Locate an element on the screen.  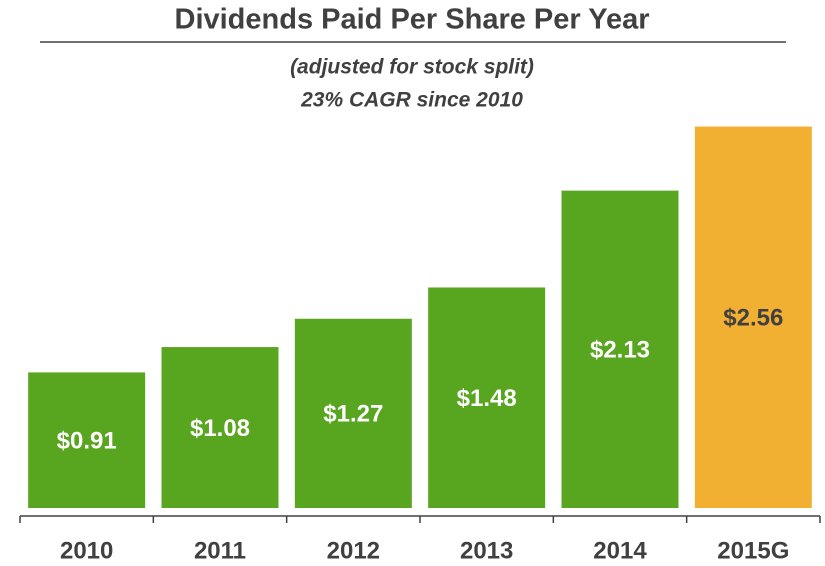
x-tick-label: 2010 is located at coordinates (86, 550).